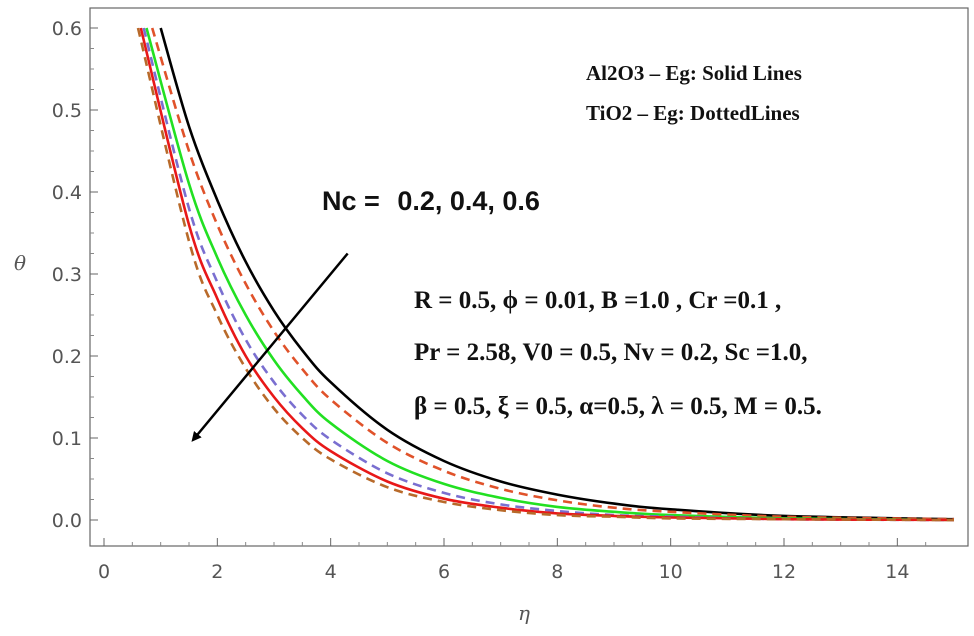 The width and height of the screenshot is (974, 636). Describe the element at coordinates (671, 572) in the screenshot. I see `x-tick-label: 10` at that location.